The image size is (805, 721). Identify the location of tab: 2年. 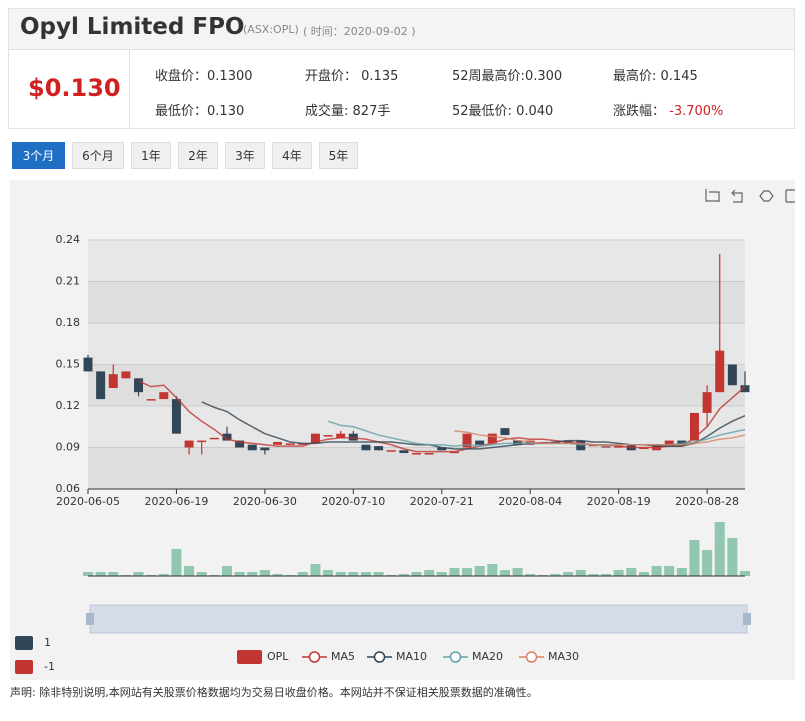
(198, 155).